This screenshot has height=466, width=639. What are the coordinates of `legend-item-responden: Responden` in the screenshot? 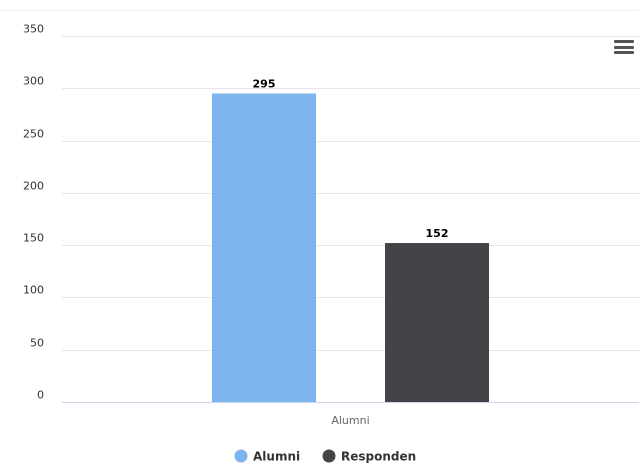 It's located at (369, 456).